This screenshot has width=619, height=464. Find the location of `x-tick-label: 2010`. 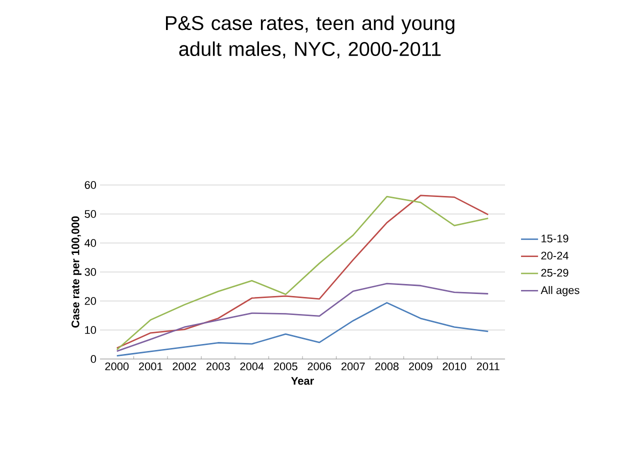

x-tick-label: 2010 is located at coordinates (454, 366).